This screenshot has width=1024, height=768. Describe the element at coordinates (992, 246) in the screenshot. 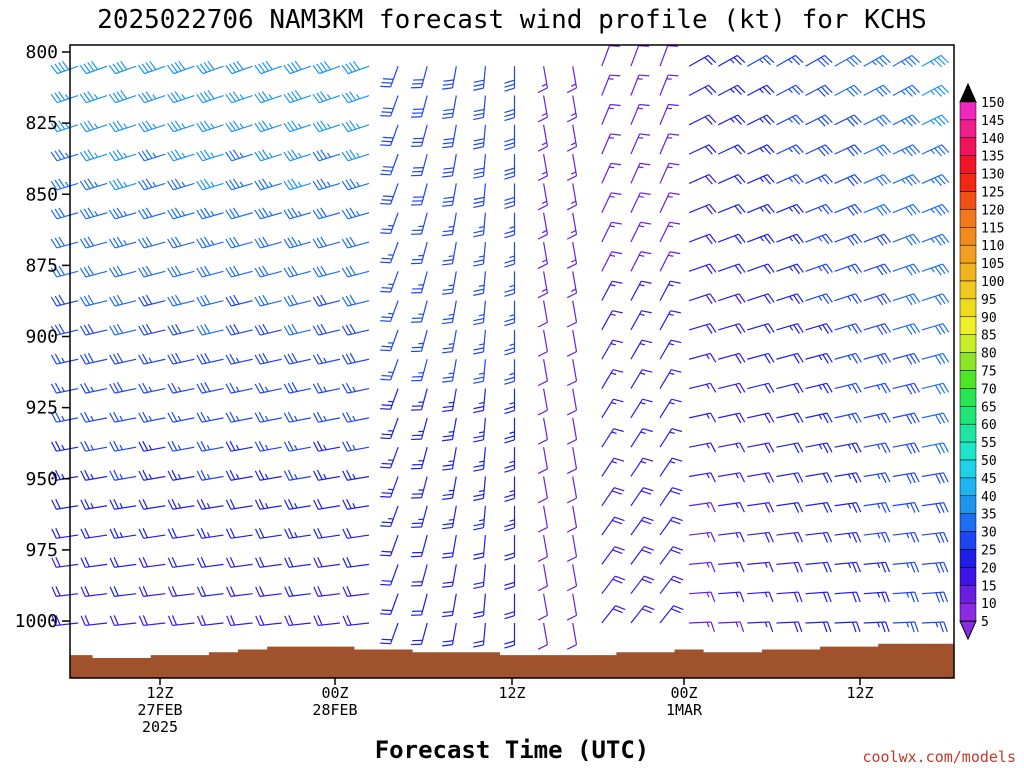

I see `colorbar-label: 110` at that location.